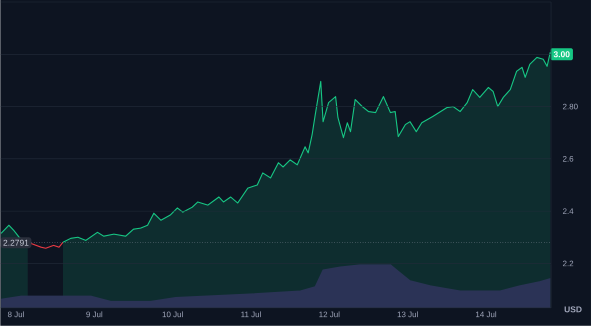 This screenshot has height=326, width=591. I want to click on y-axis-title: USD, so click(573, 309).